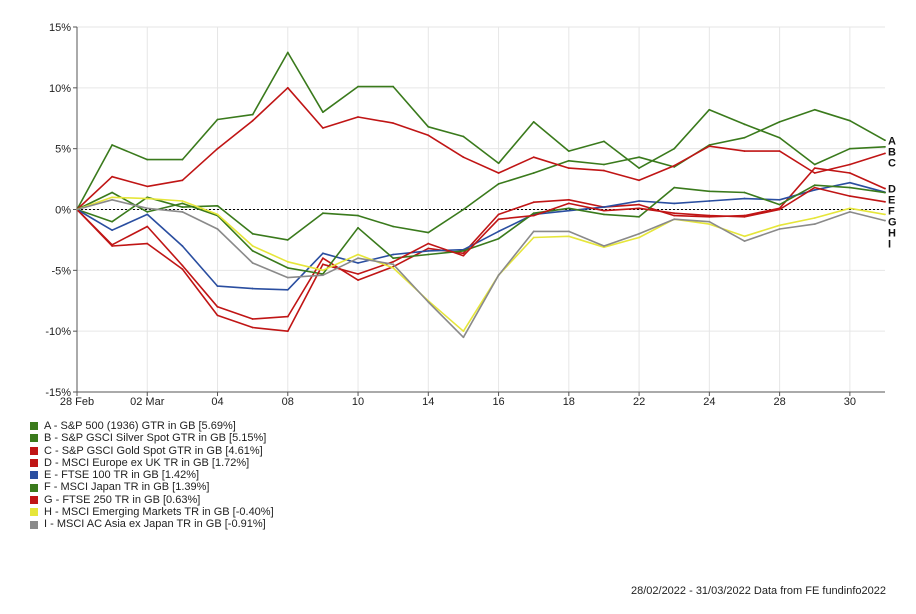  I want to click on x-tick-label-6: 16, so click(498, 402).